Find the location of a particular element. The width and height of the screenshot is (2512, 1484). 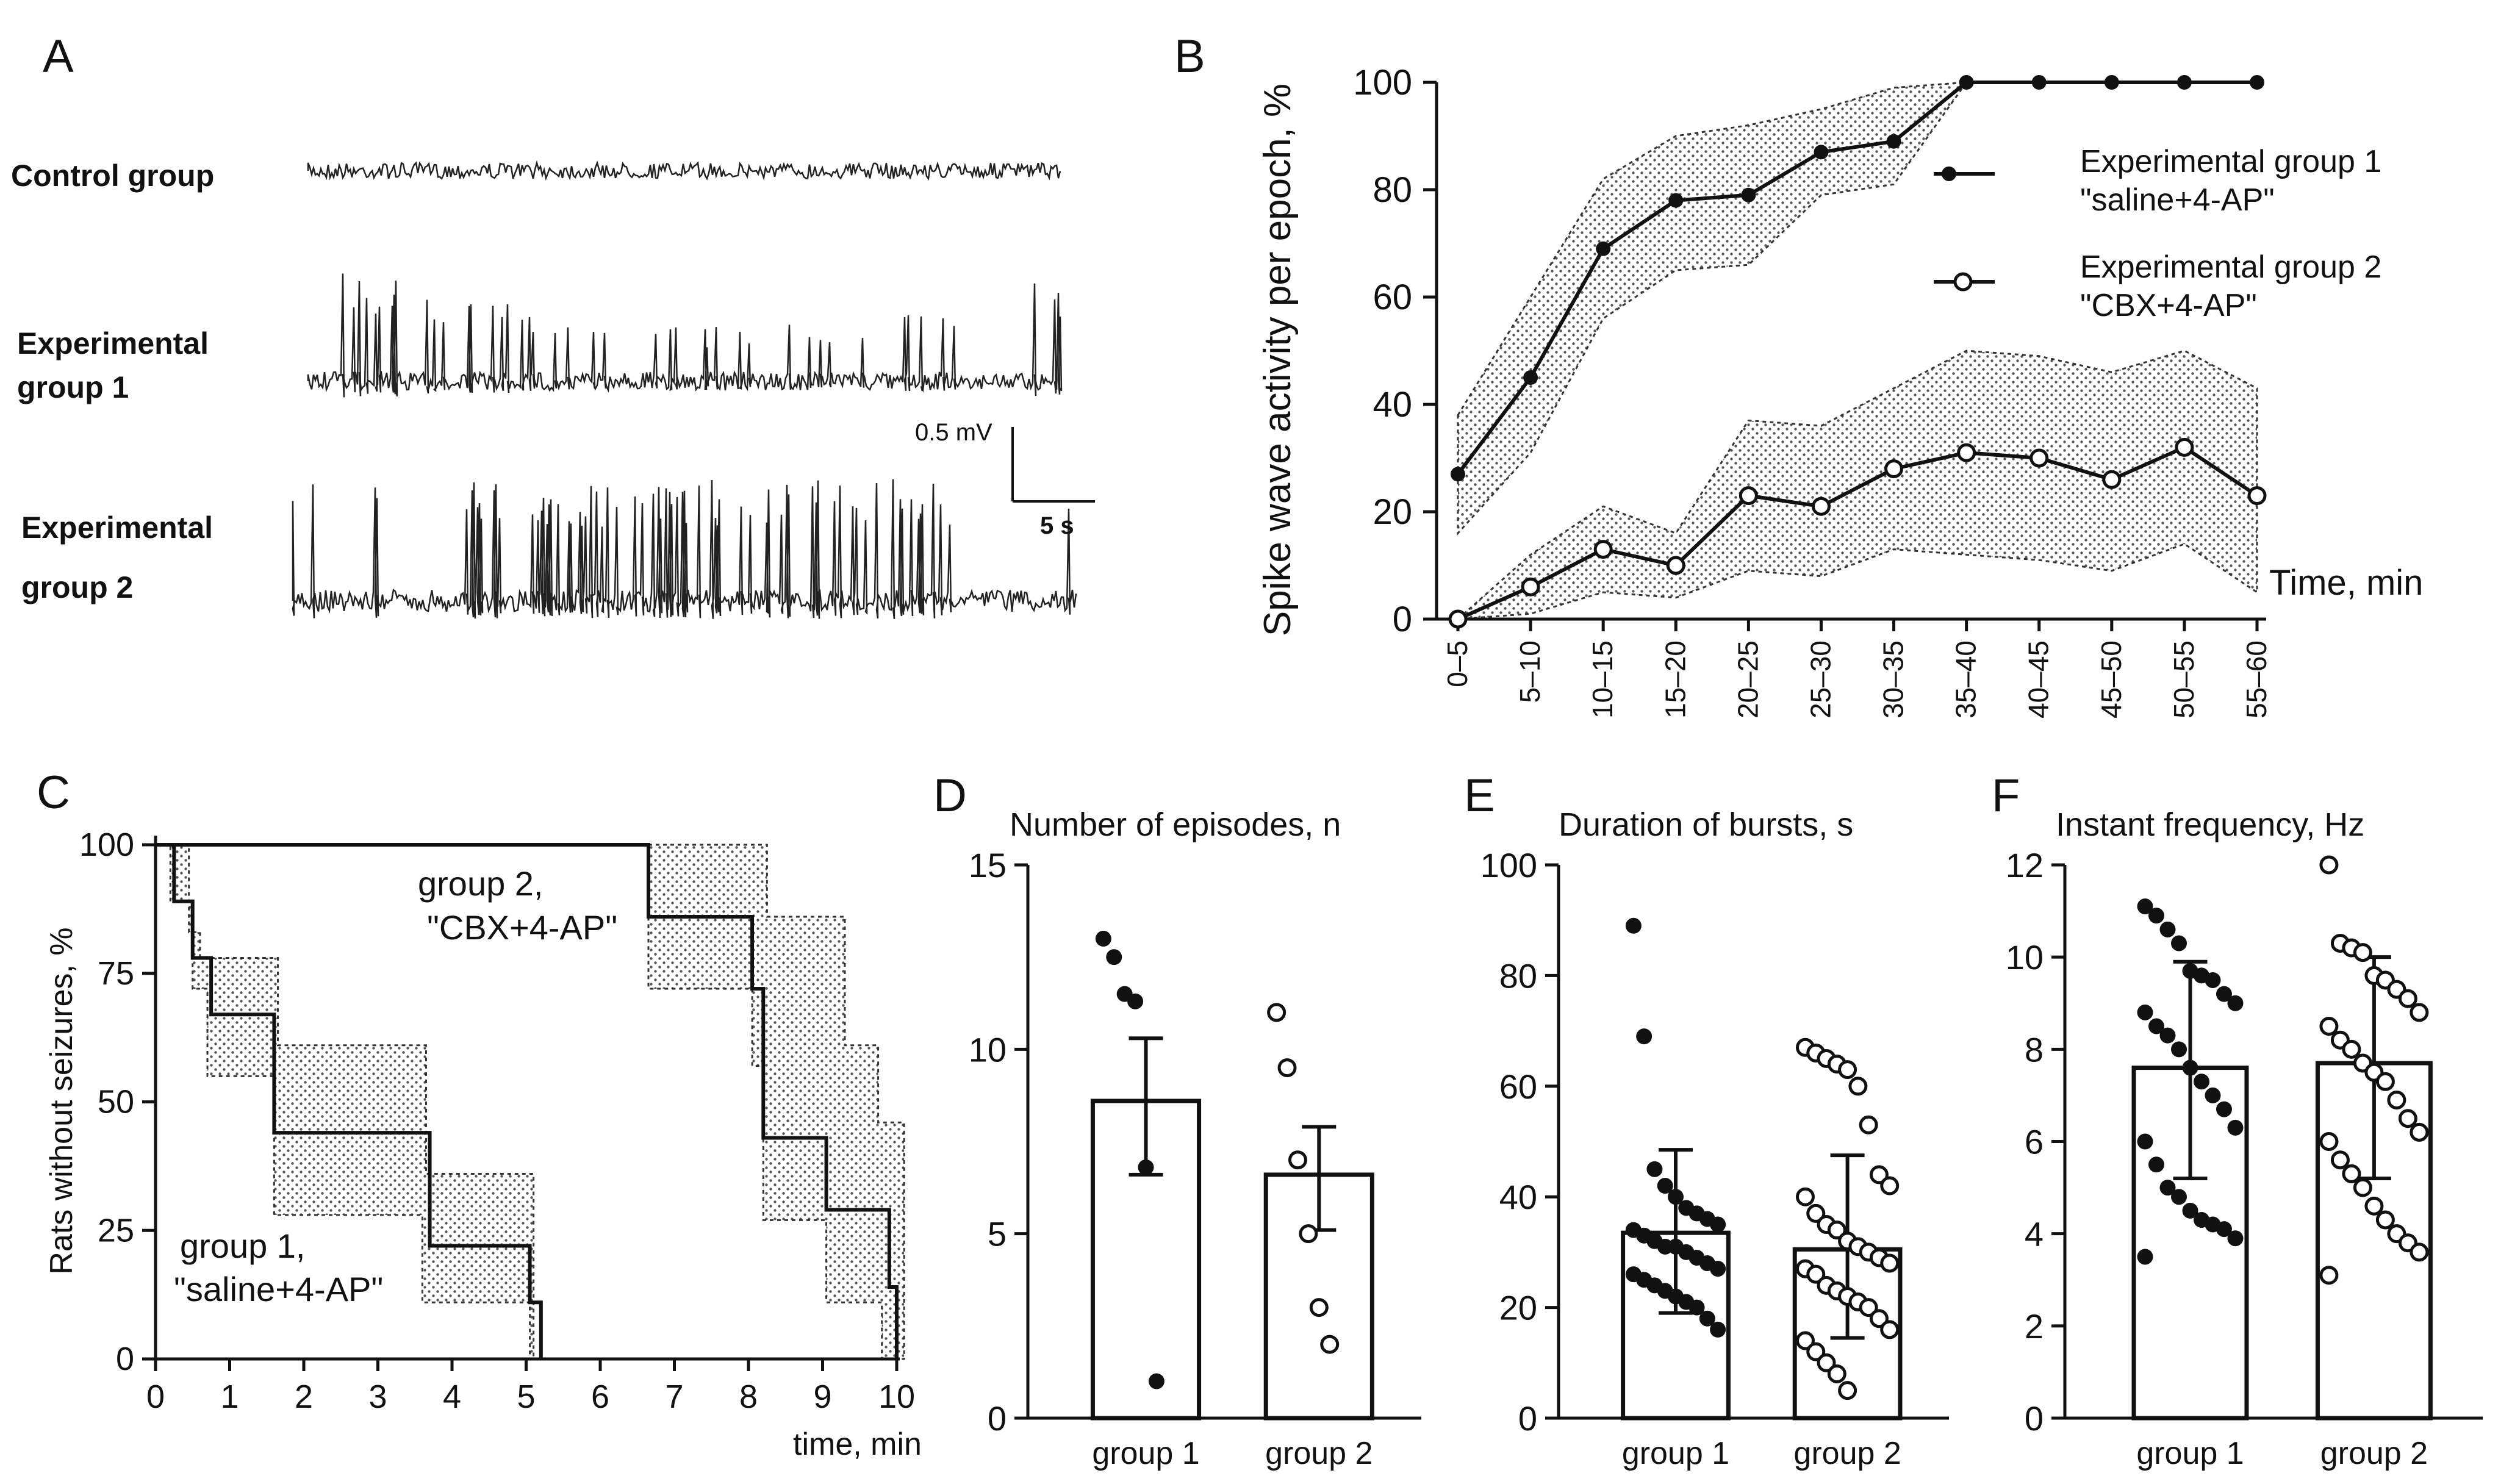

x-tick-label: 8 is located at coordinates (748, 1396).